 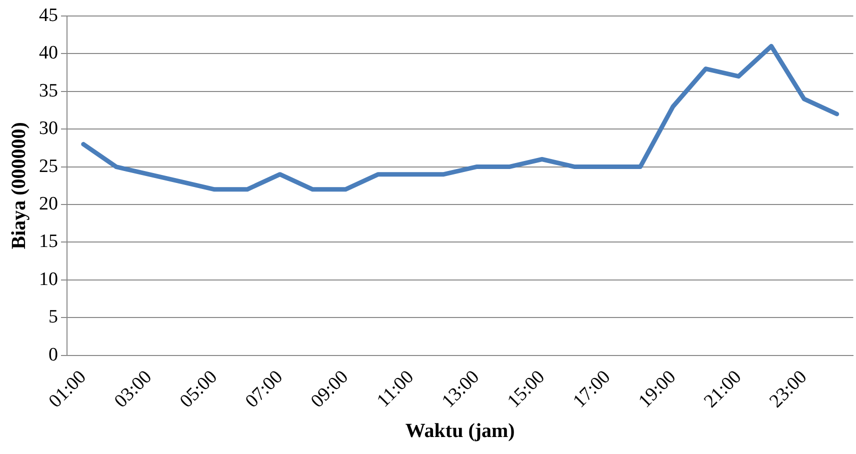 What do you see at coordinates (460, 431) in the screenshot?
I see `x-axis-title: Waktu (jam)` at bounding box center [460, 431].